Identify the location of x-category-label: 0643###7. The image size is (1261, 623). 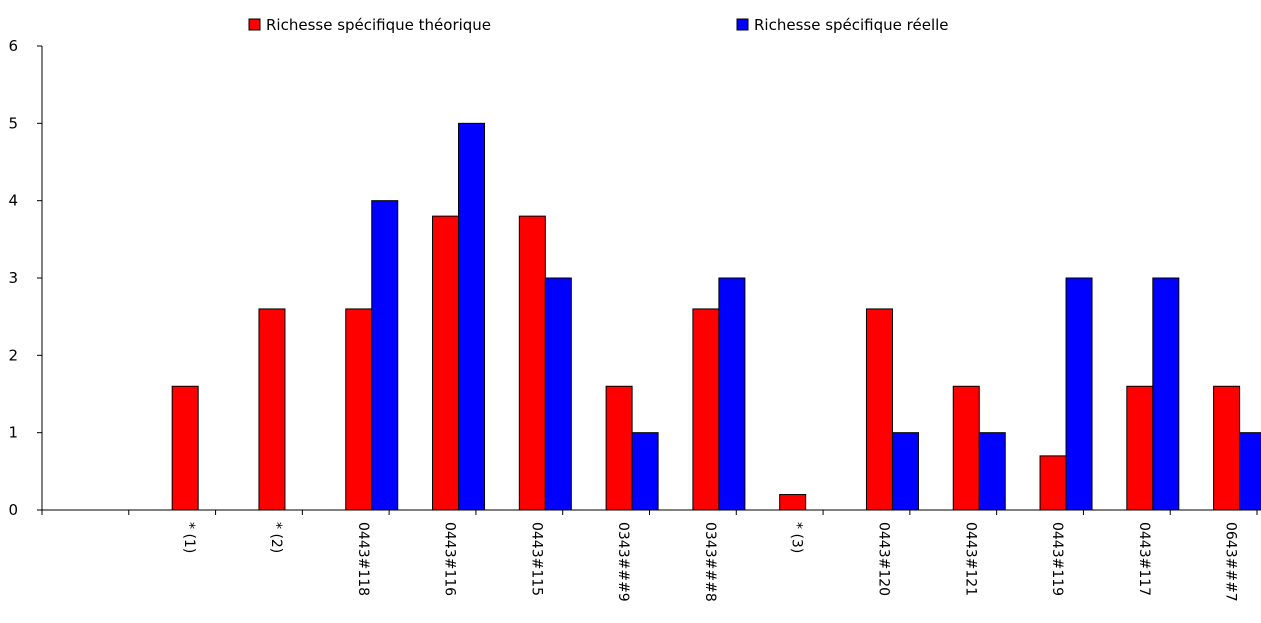
(1231, 562).